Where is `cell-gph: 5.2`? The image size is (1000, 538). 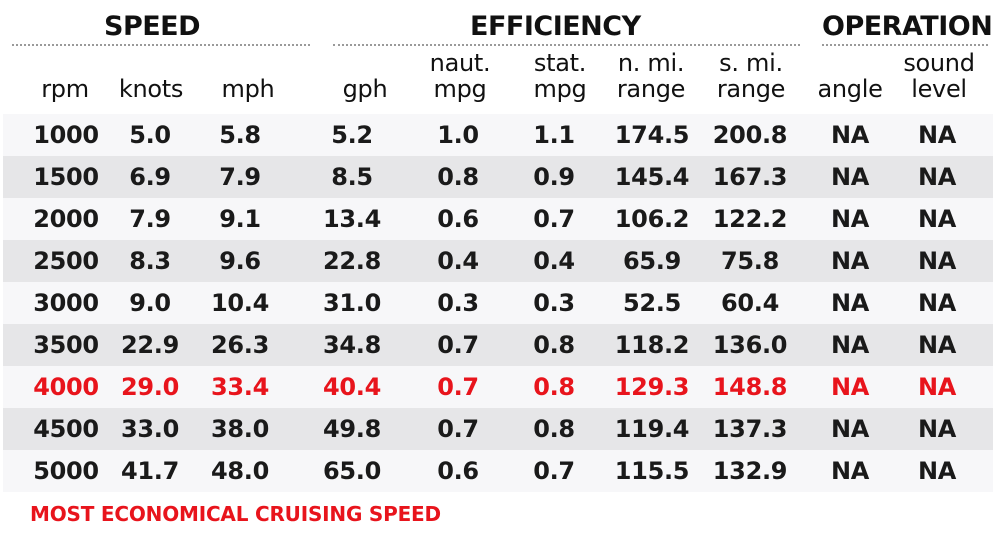 cell-gph: 5.2 is located at coordinates (352, 135).